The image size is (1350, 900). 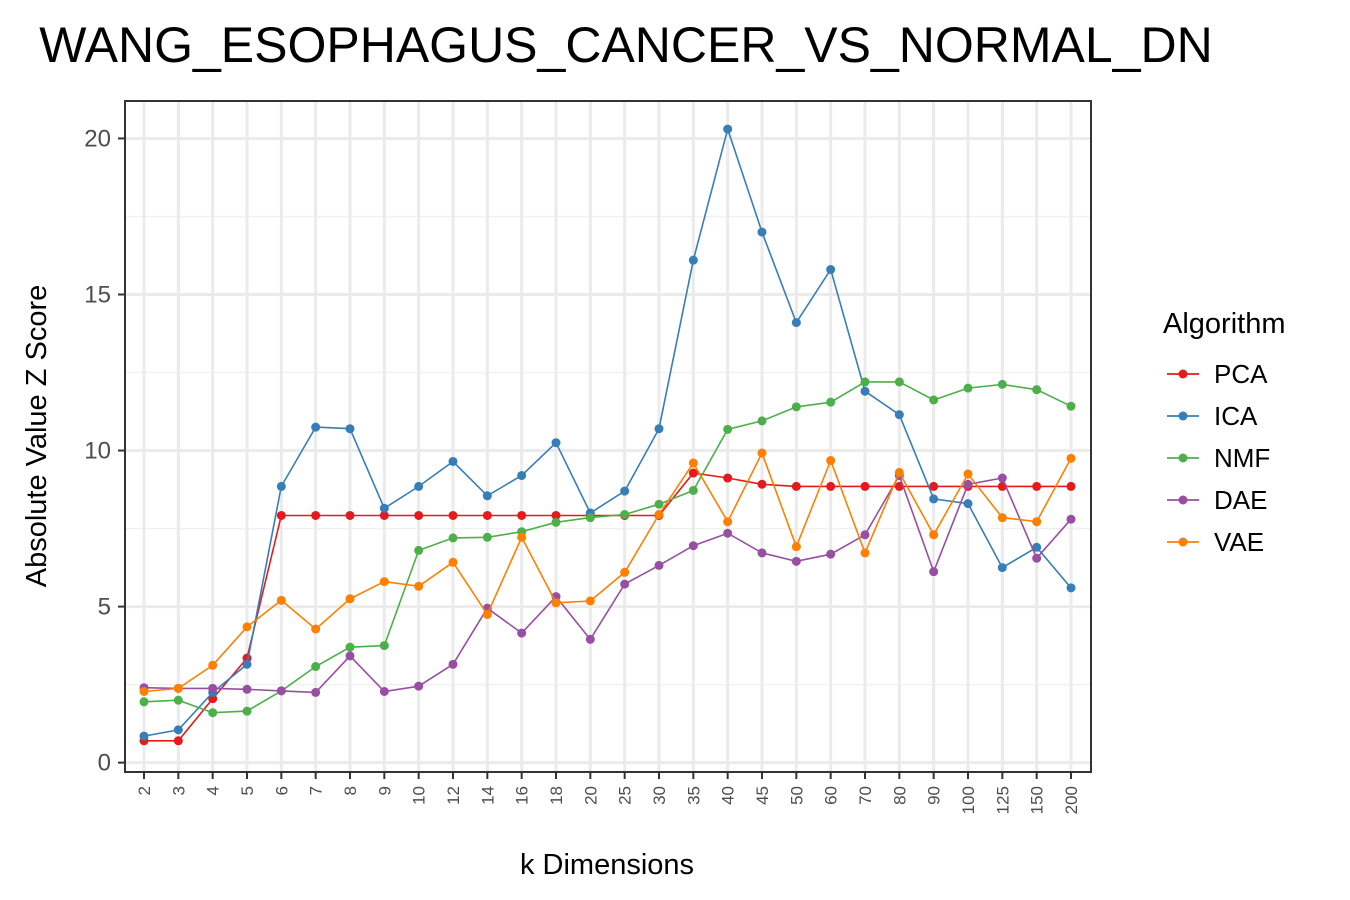 I want to click on legend-label: DAE, so click(x=1240, y=500).